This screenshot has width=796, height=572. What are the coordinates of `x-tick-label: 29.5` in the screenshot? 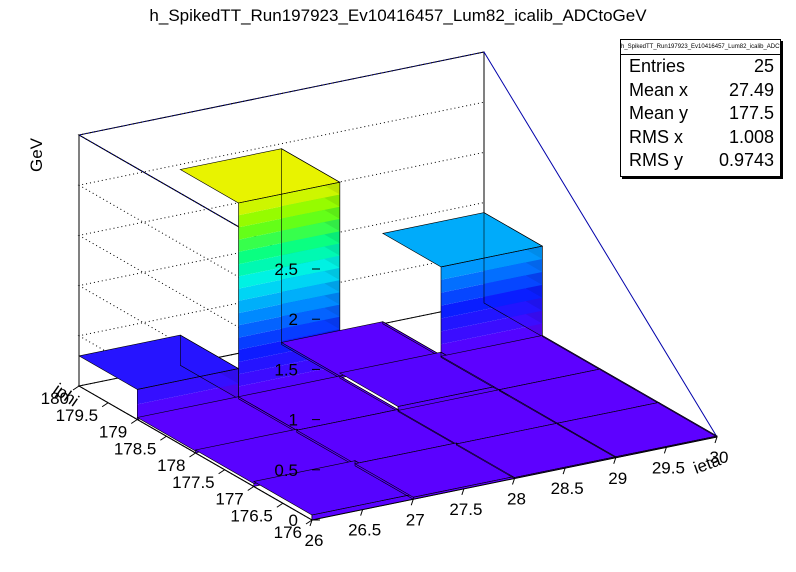 It's located at (668, 467).